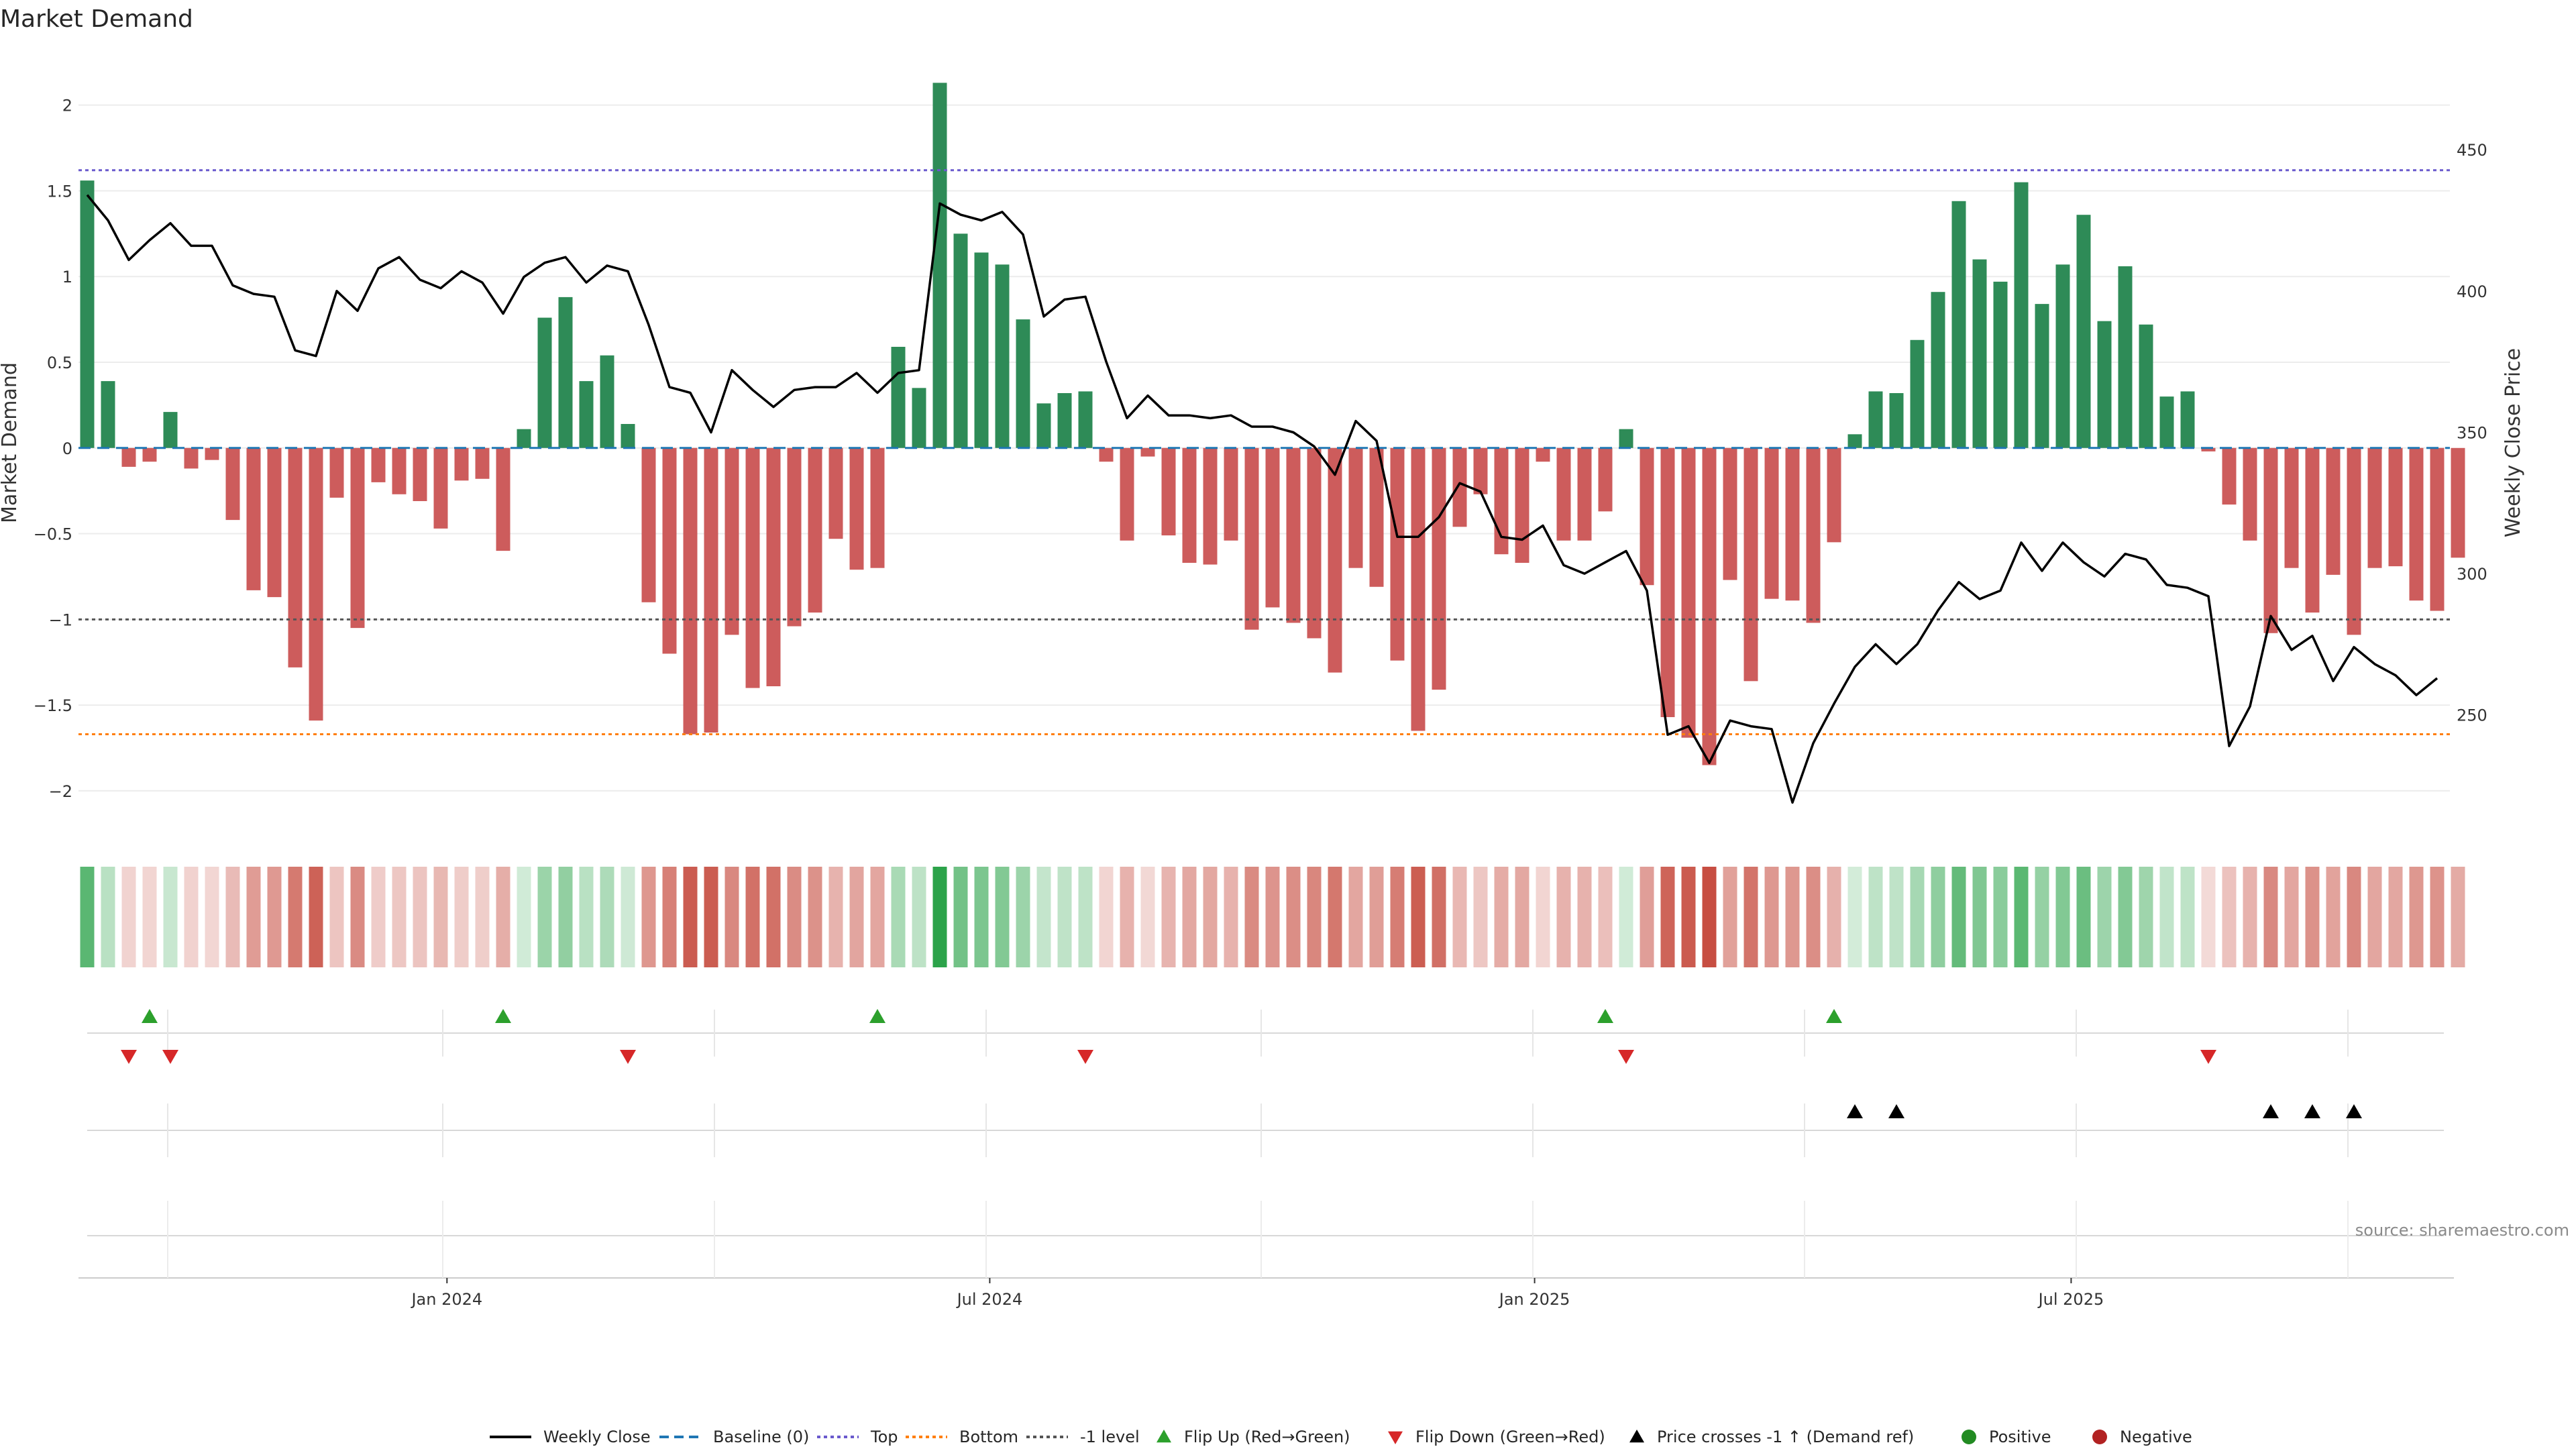 The image size is (2576, 1449). What do you see at coordinates (989, 1299) in the screenshot?
I see `x-tick-label: Jul 2024` at bounding box center [989, 1299].